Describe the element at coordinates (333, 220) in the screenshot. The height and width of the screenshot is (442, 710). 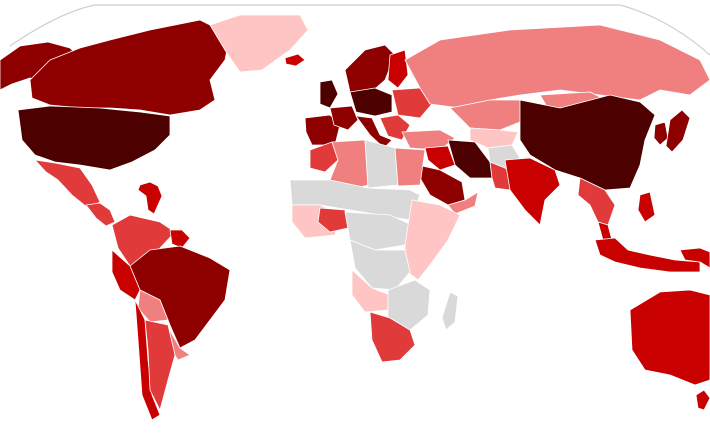
I see `nigeria` at that location.